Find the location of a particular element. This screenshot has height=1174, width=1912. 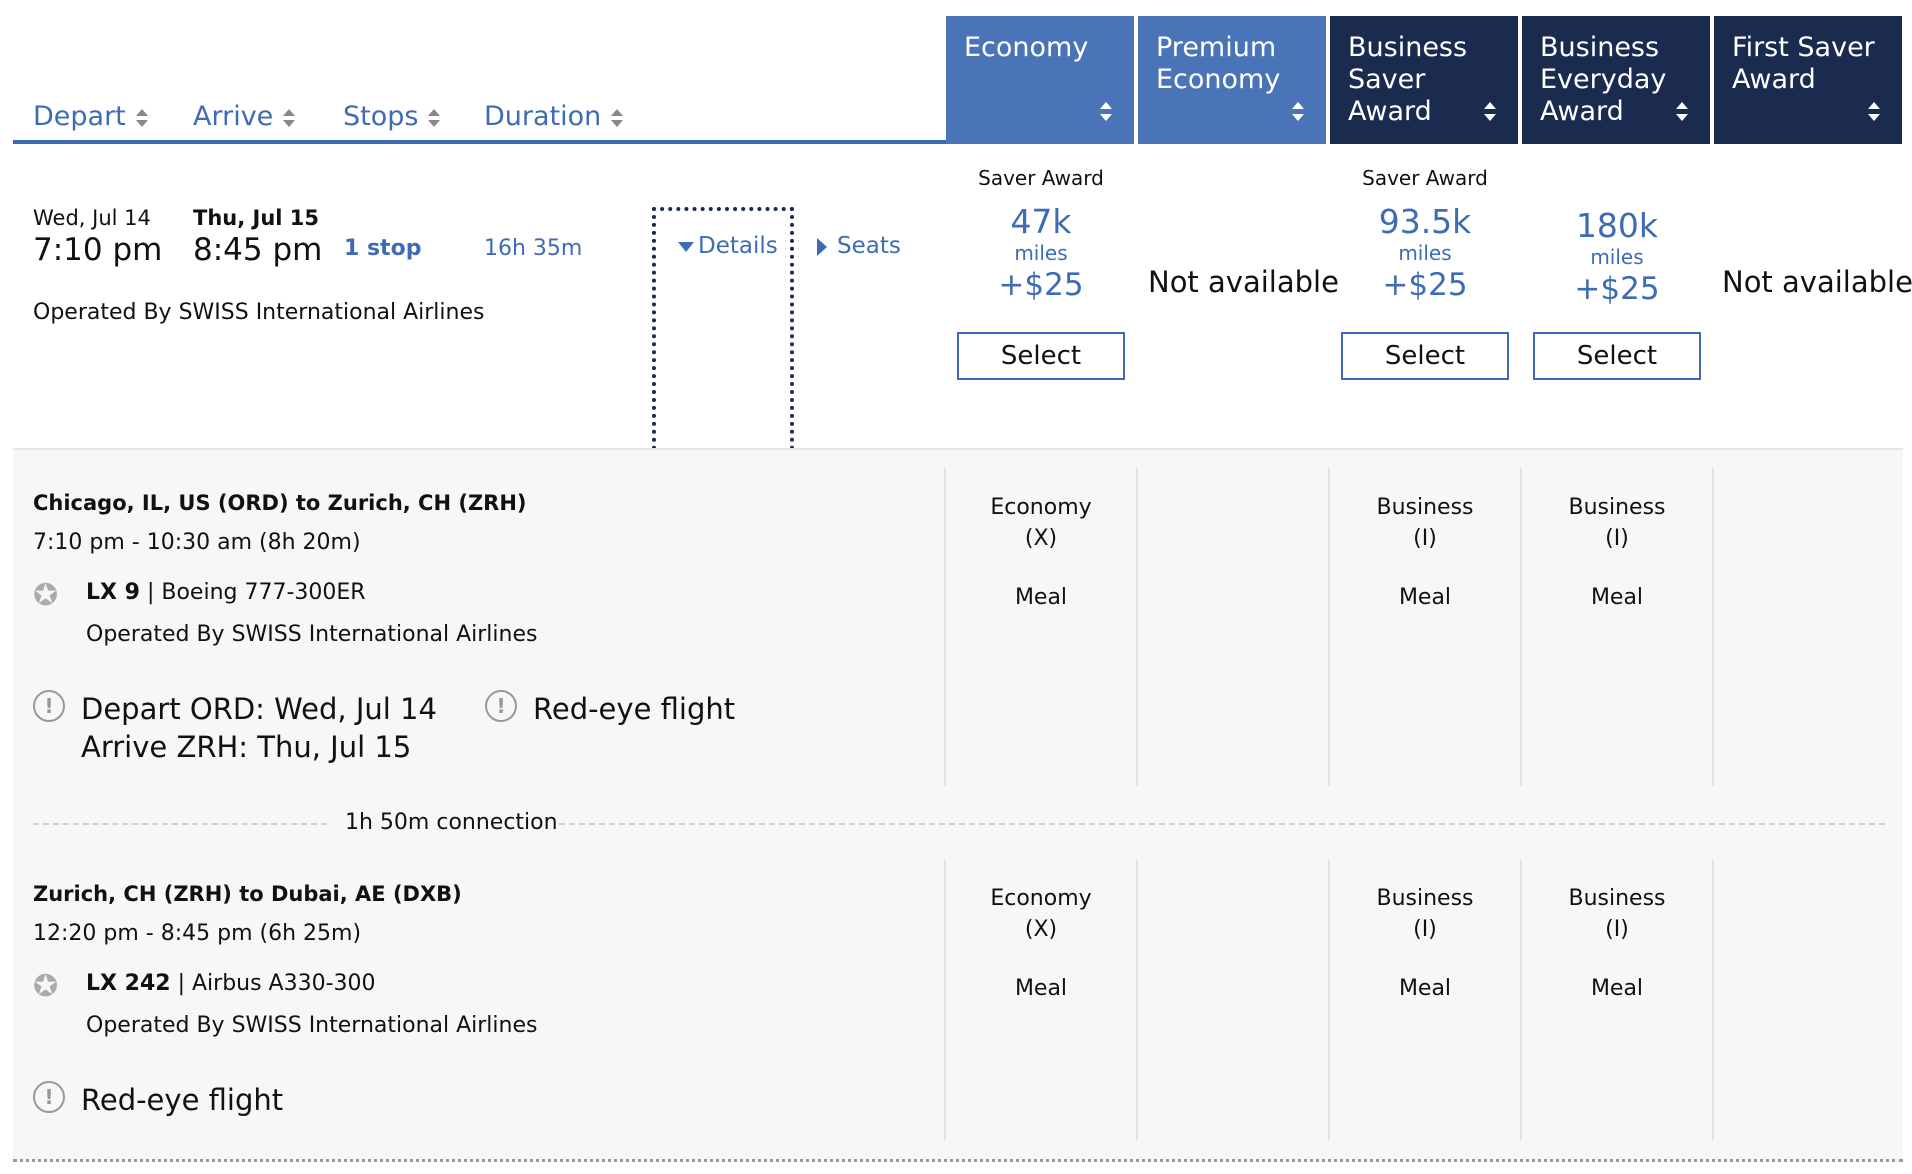

sort-stops: Stops is located at coordinates (392, 116).